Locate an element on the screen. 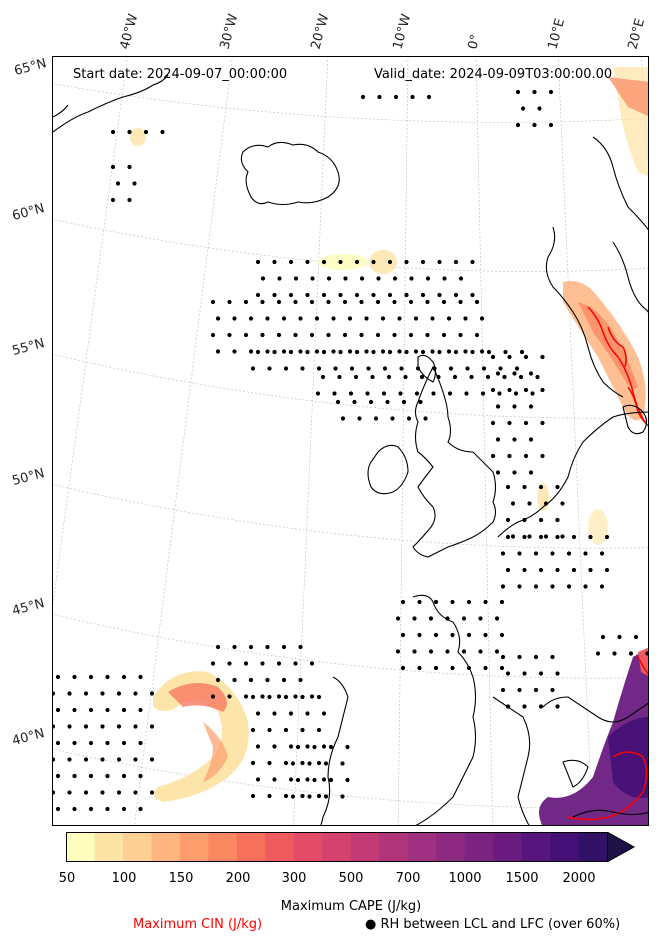  lat-label: 45°N is located at coordinates (28, 607).